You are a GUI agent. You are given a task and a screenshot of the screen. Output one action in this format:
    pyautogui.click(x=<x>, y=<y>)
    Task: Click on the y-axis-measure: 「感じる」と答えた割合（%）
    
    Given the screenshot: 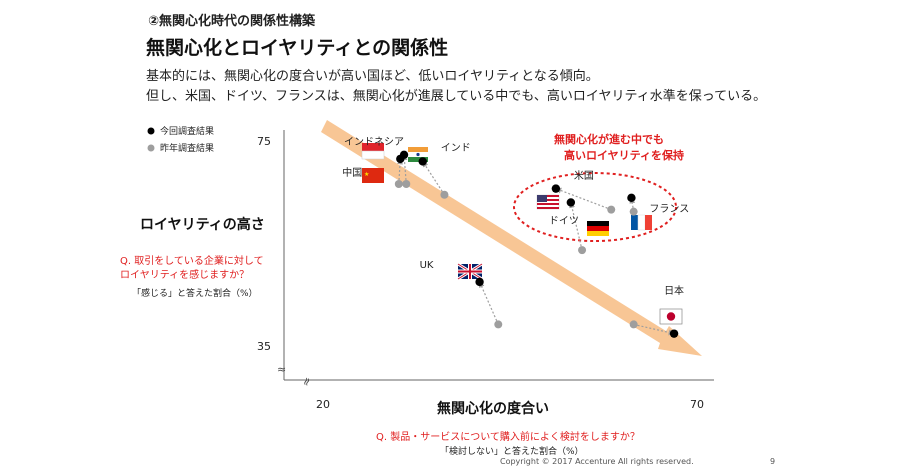 What is the action you would take?
    pyautogui.click(x=195, y=294)
    